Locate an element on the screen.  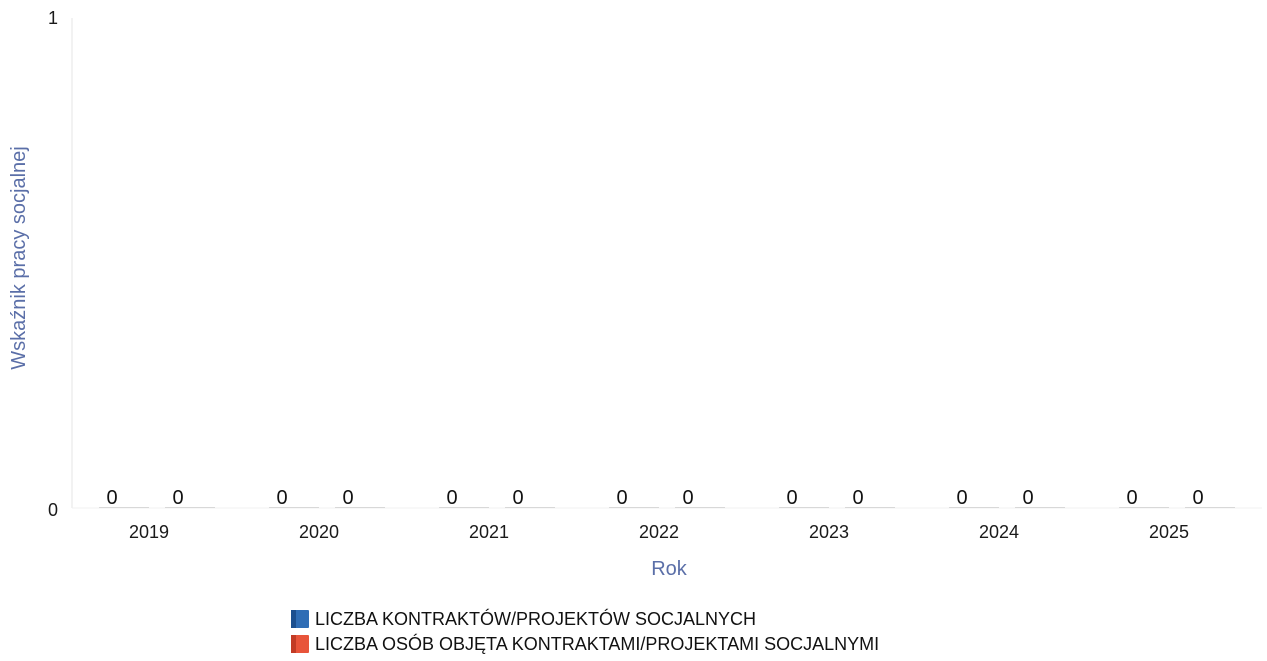
data-label-contracts-2023: 0 is located at coordinates (791, 498).